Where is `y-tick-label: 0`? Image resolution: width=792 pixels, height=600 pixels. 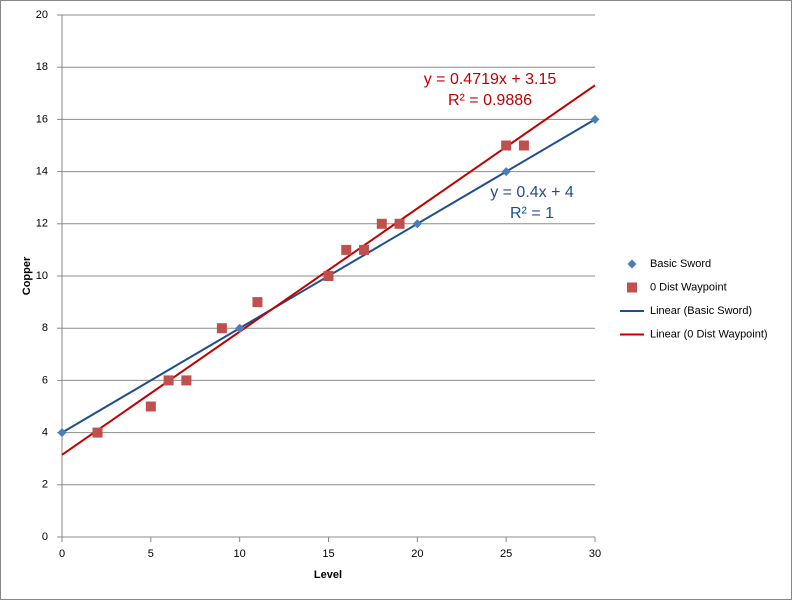 y-tick-label: 0 is located at coordinates (45, 537).